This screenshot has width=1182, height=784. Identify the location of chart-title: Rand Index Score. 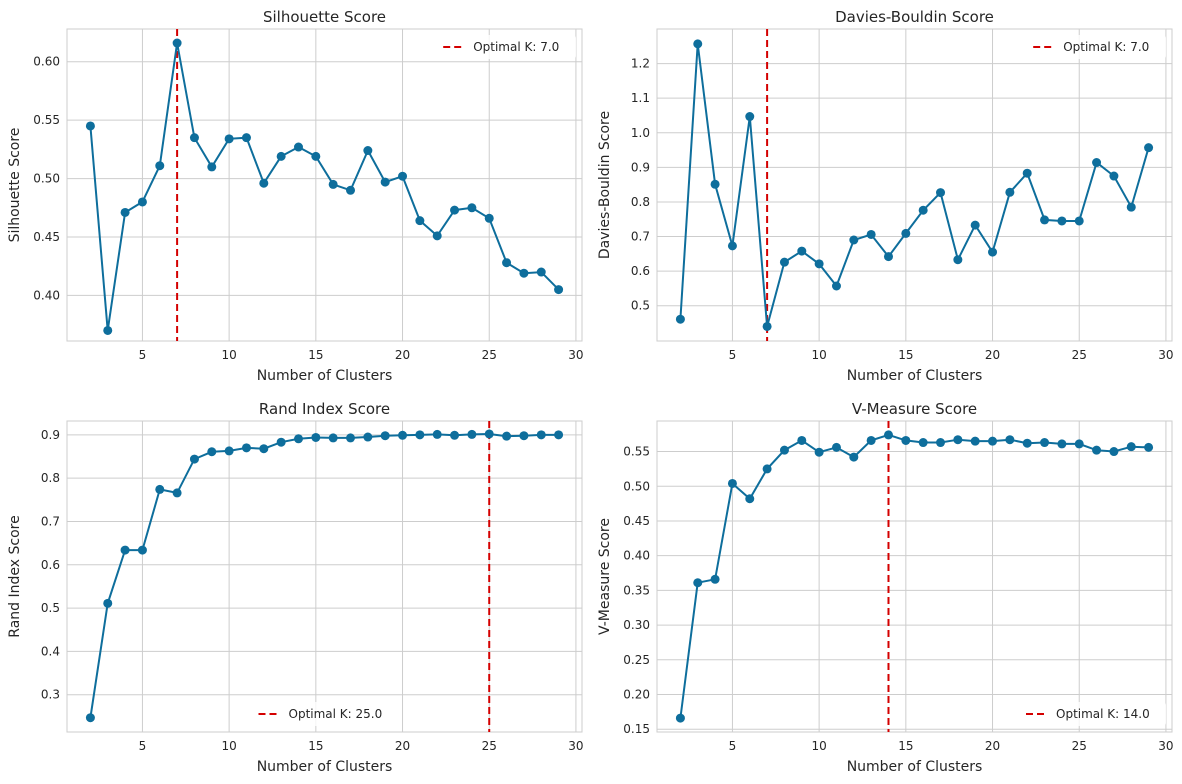
(324, 409).